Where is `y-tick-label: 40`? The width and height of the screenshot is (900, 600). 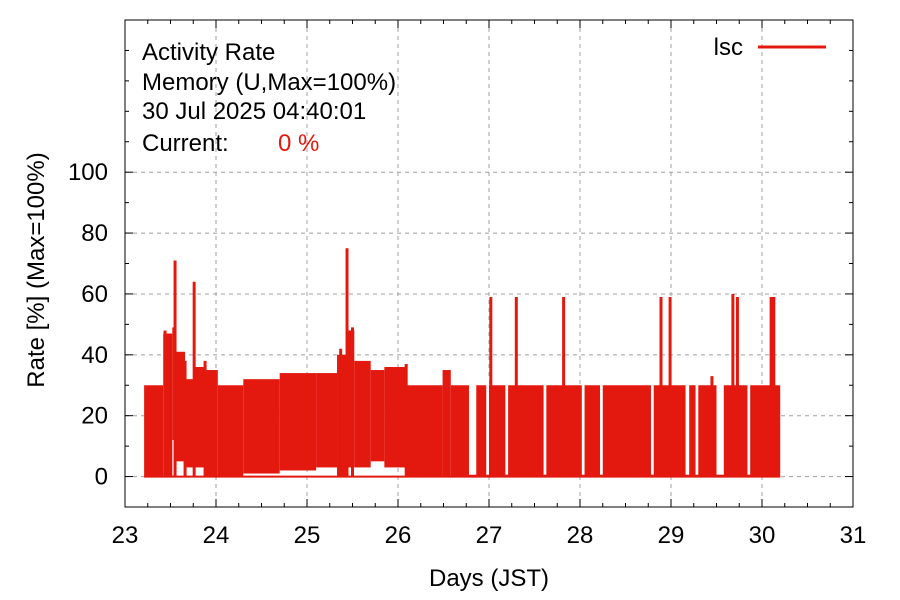 y-tick-label: 40 is located at coordinates (94, 355).